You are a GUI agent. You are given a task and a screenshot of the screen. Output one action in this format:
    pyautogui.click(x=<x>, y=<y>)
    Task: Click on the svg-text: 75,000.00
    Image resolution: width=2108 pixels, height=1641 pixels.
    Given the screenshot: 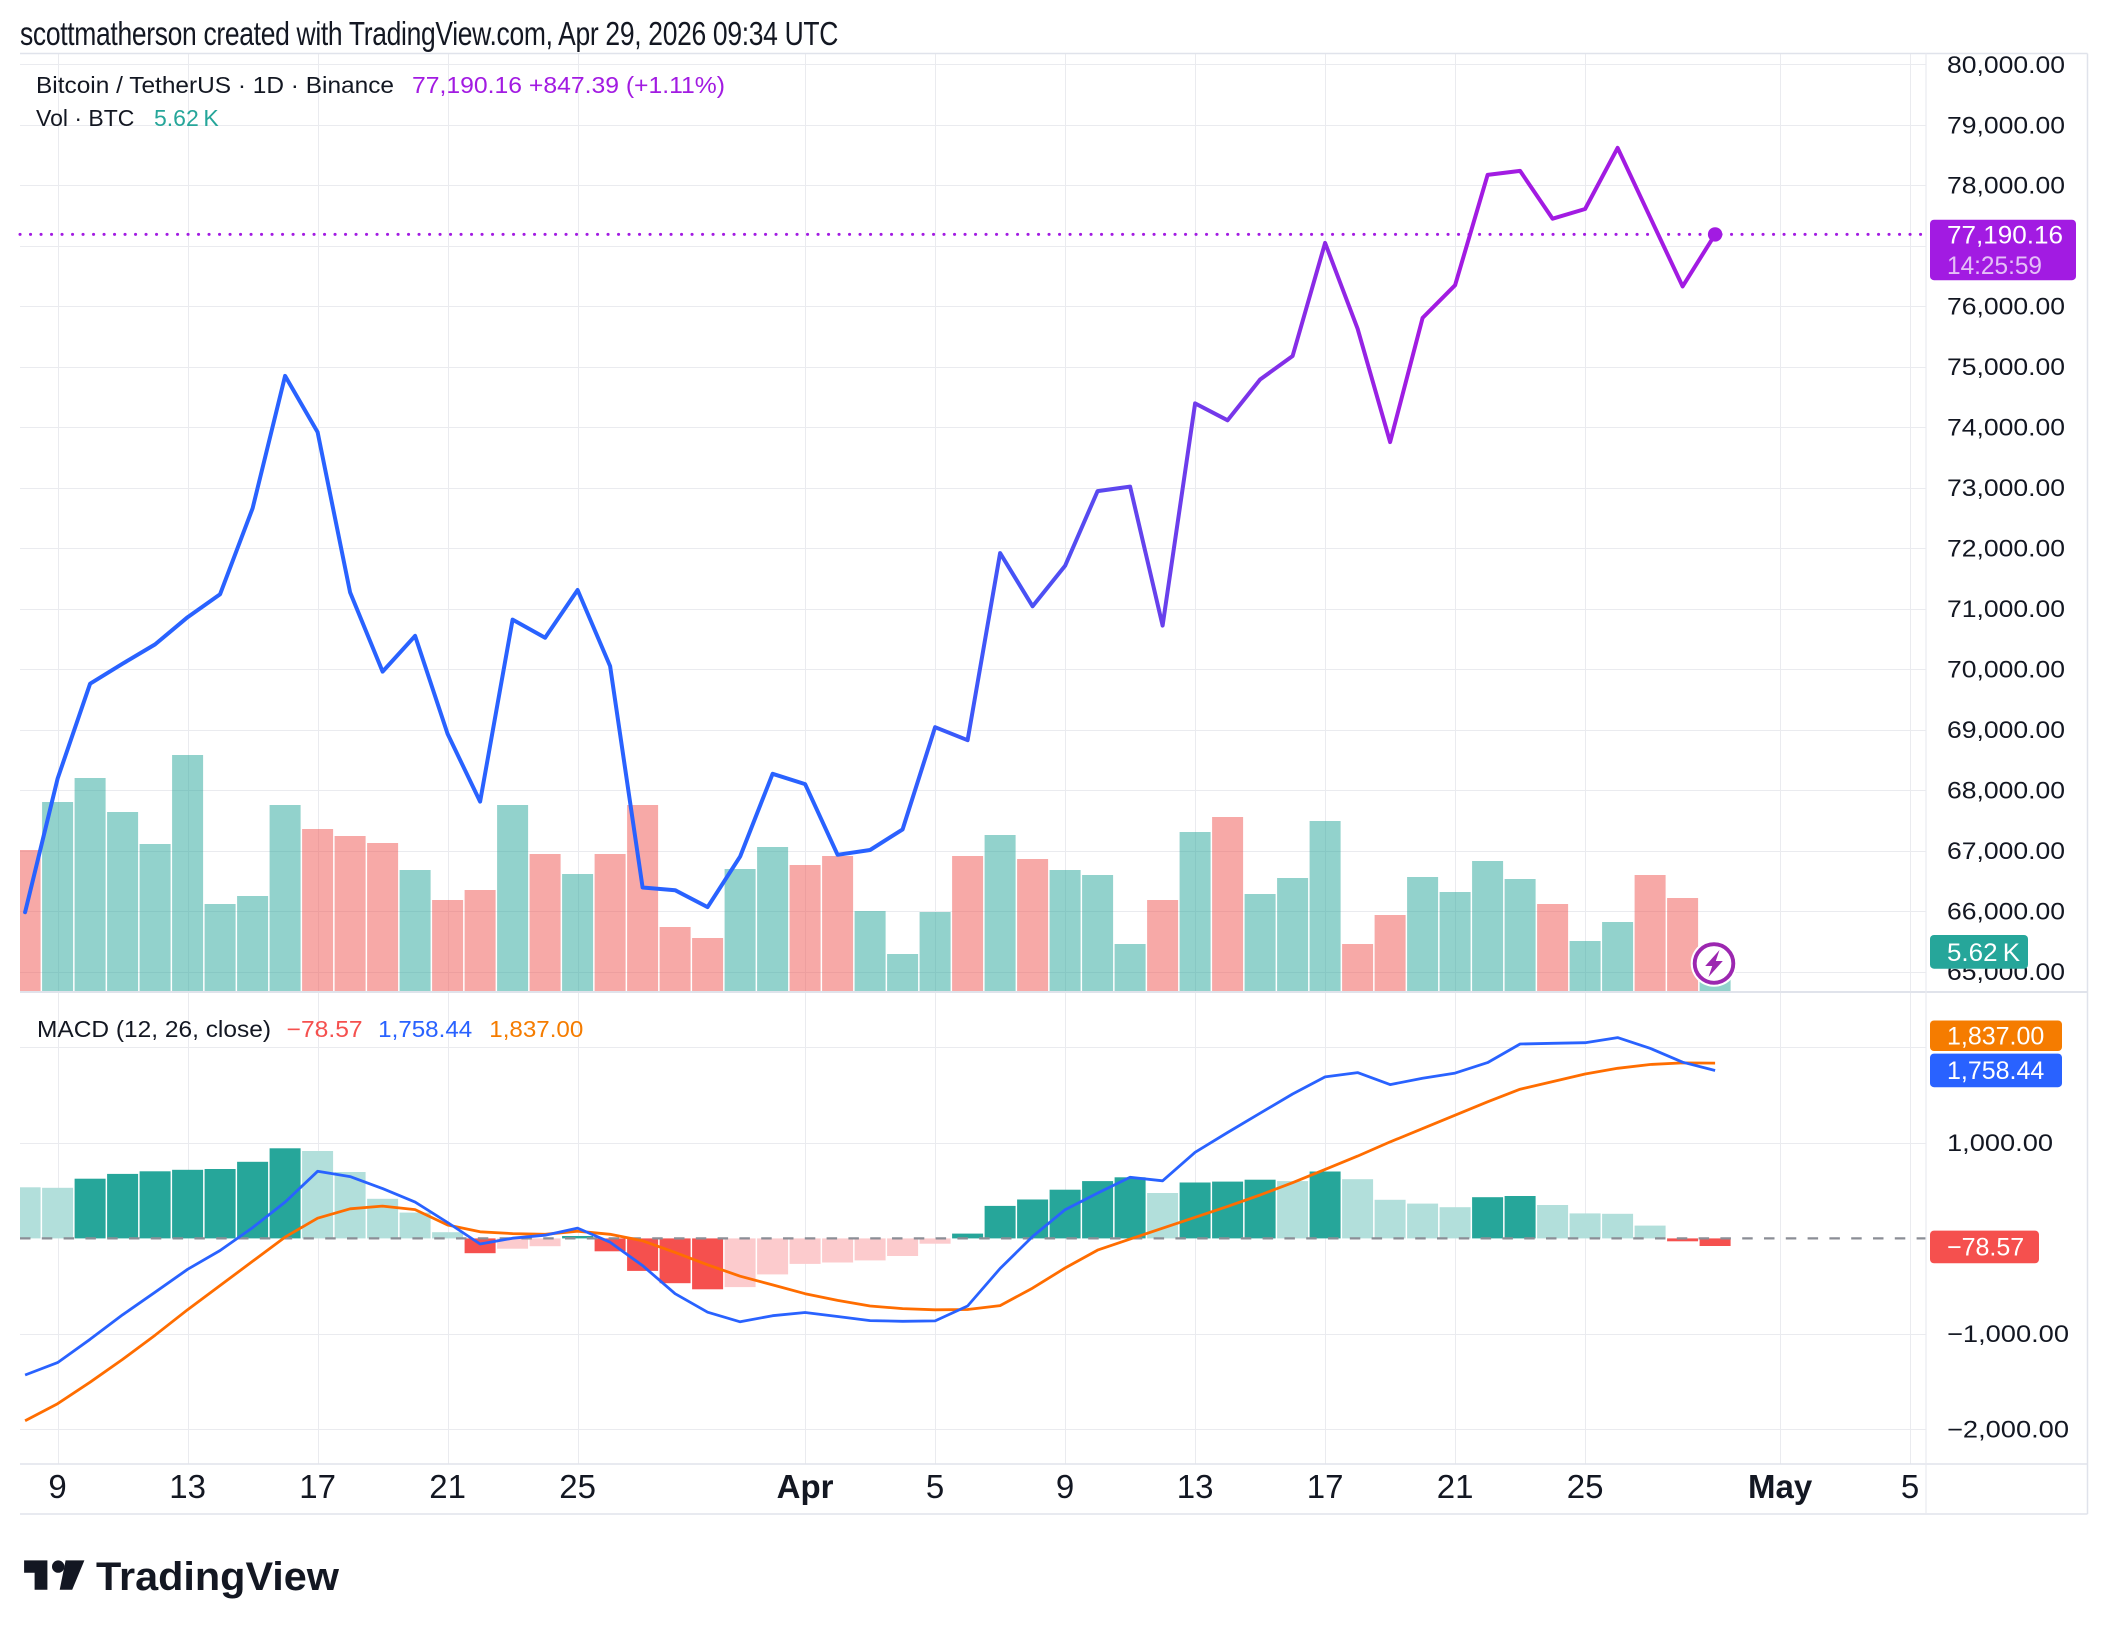 What is the action you would take?
    pyautogui.click(x=2006, y=367)
    